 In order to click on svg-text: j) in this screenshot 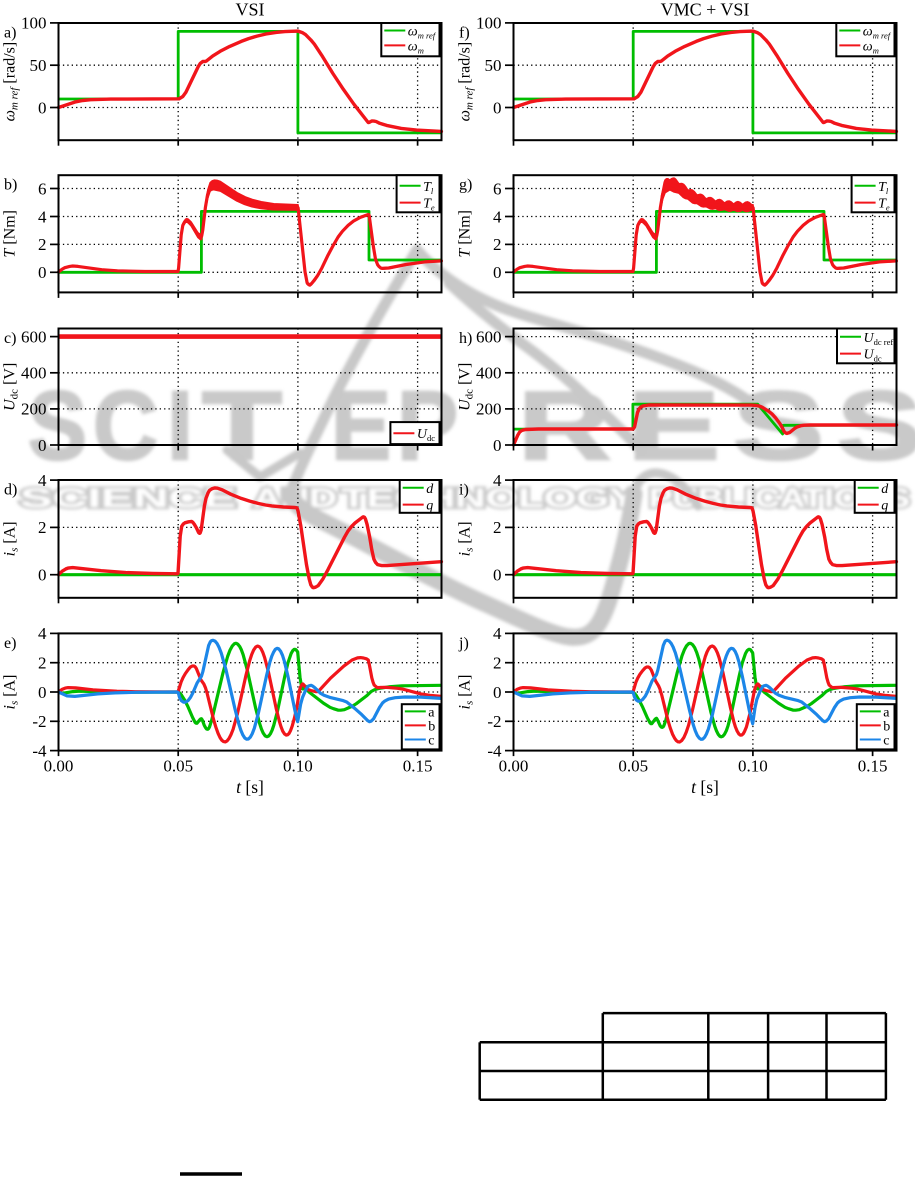, I will do `click(463, 643)`.